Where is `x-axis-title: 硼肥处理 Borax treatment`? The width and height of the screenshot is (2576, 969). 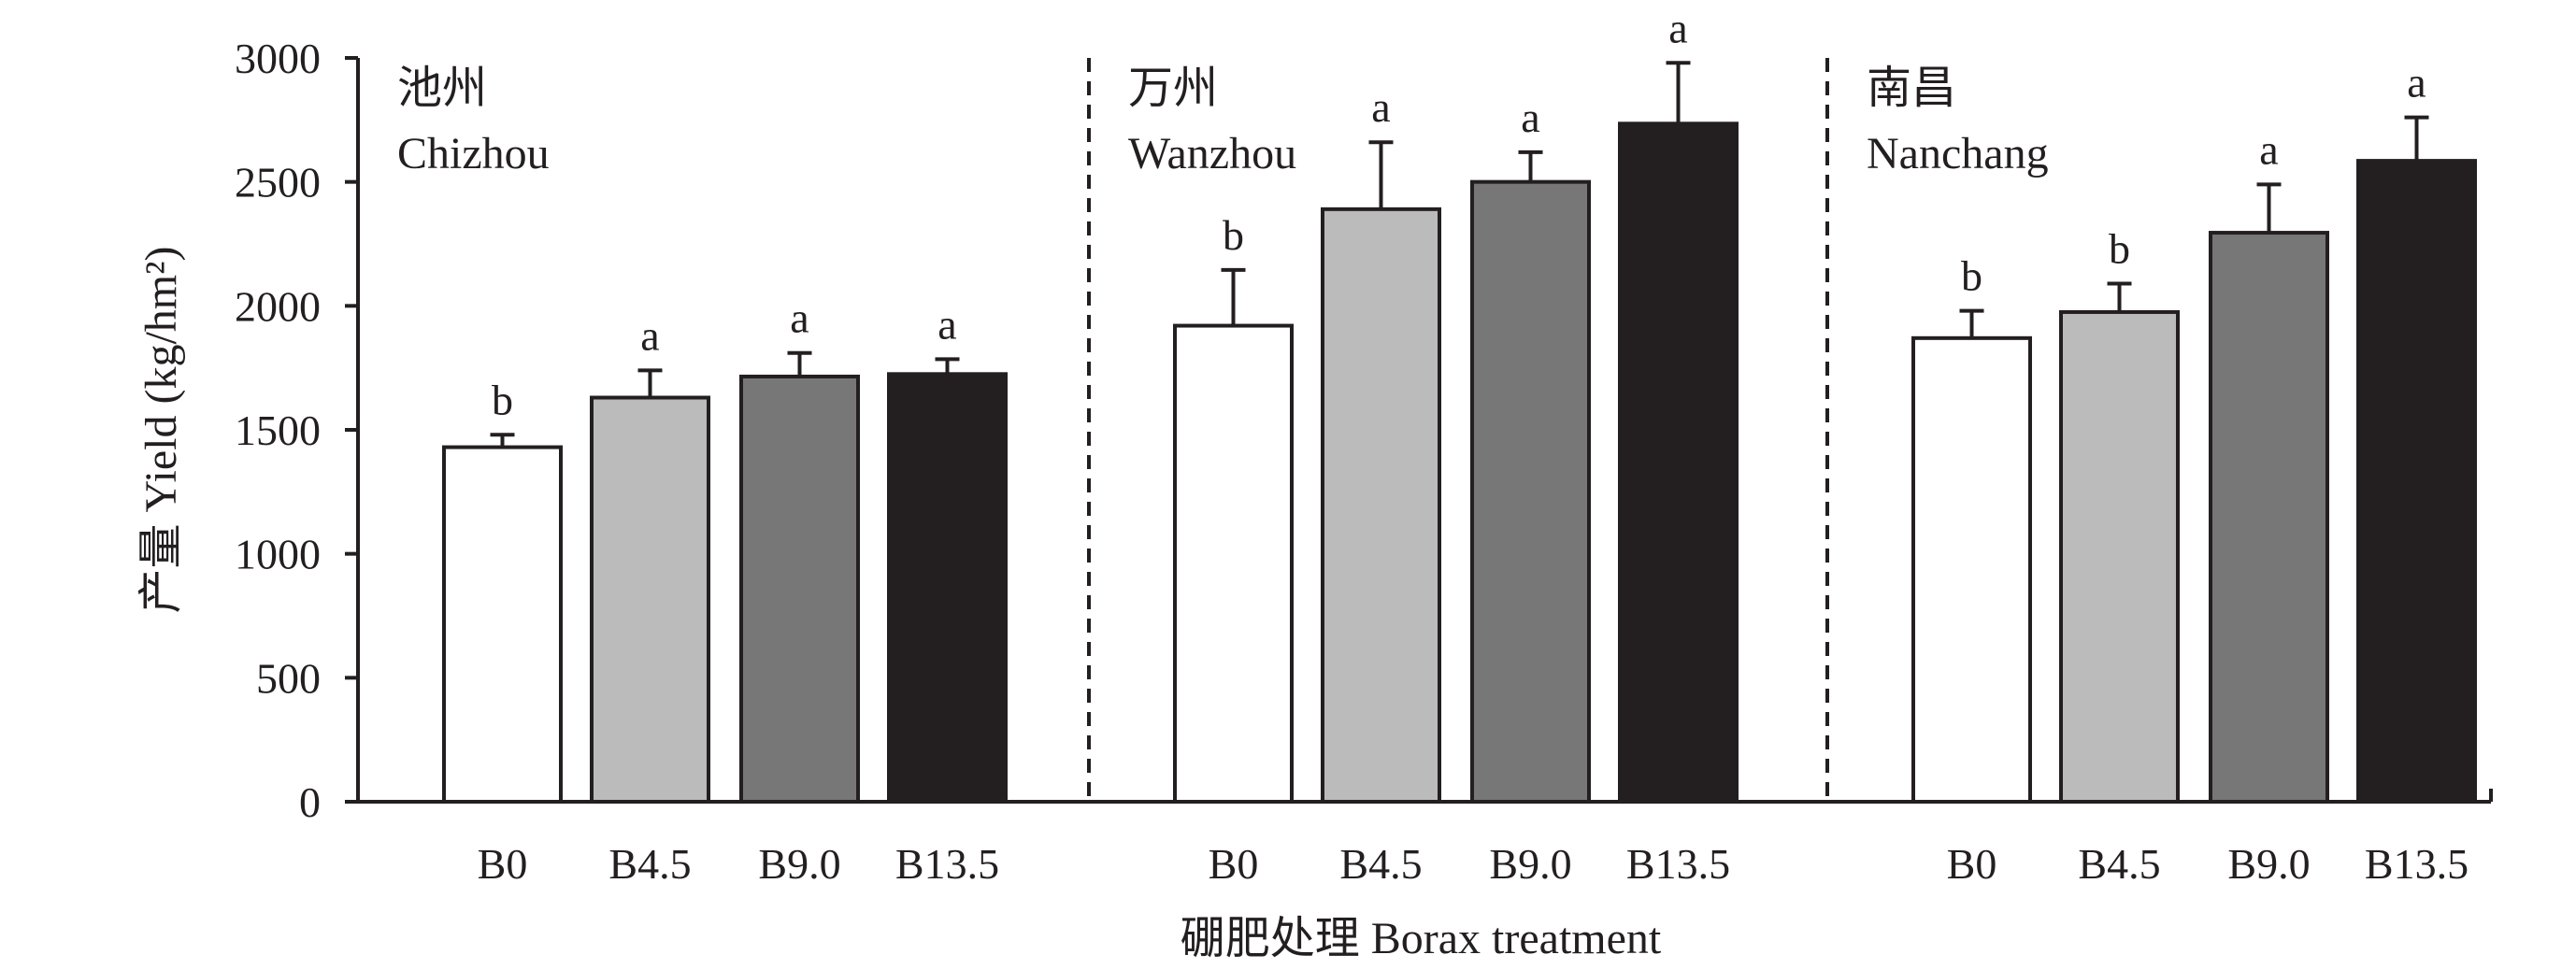
x-axis-title: 硼肥处理 Borax treatment is located at coordinates (1421, 938).